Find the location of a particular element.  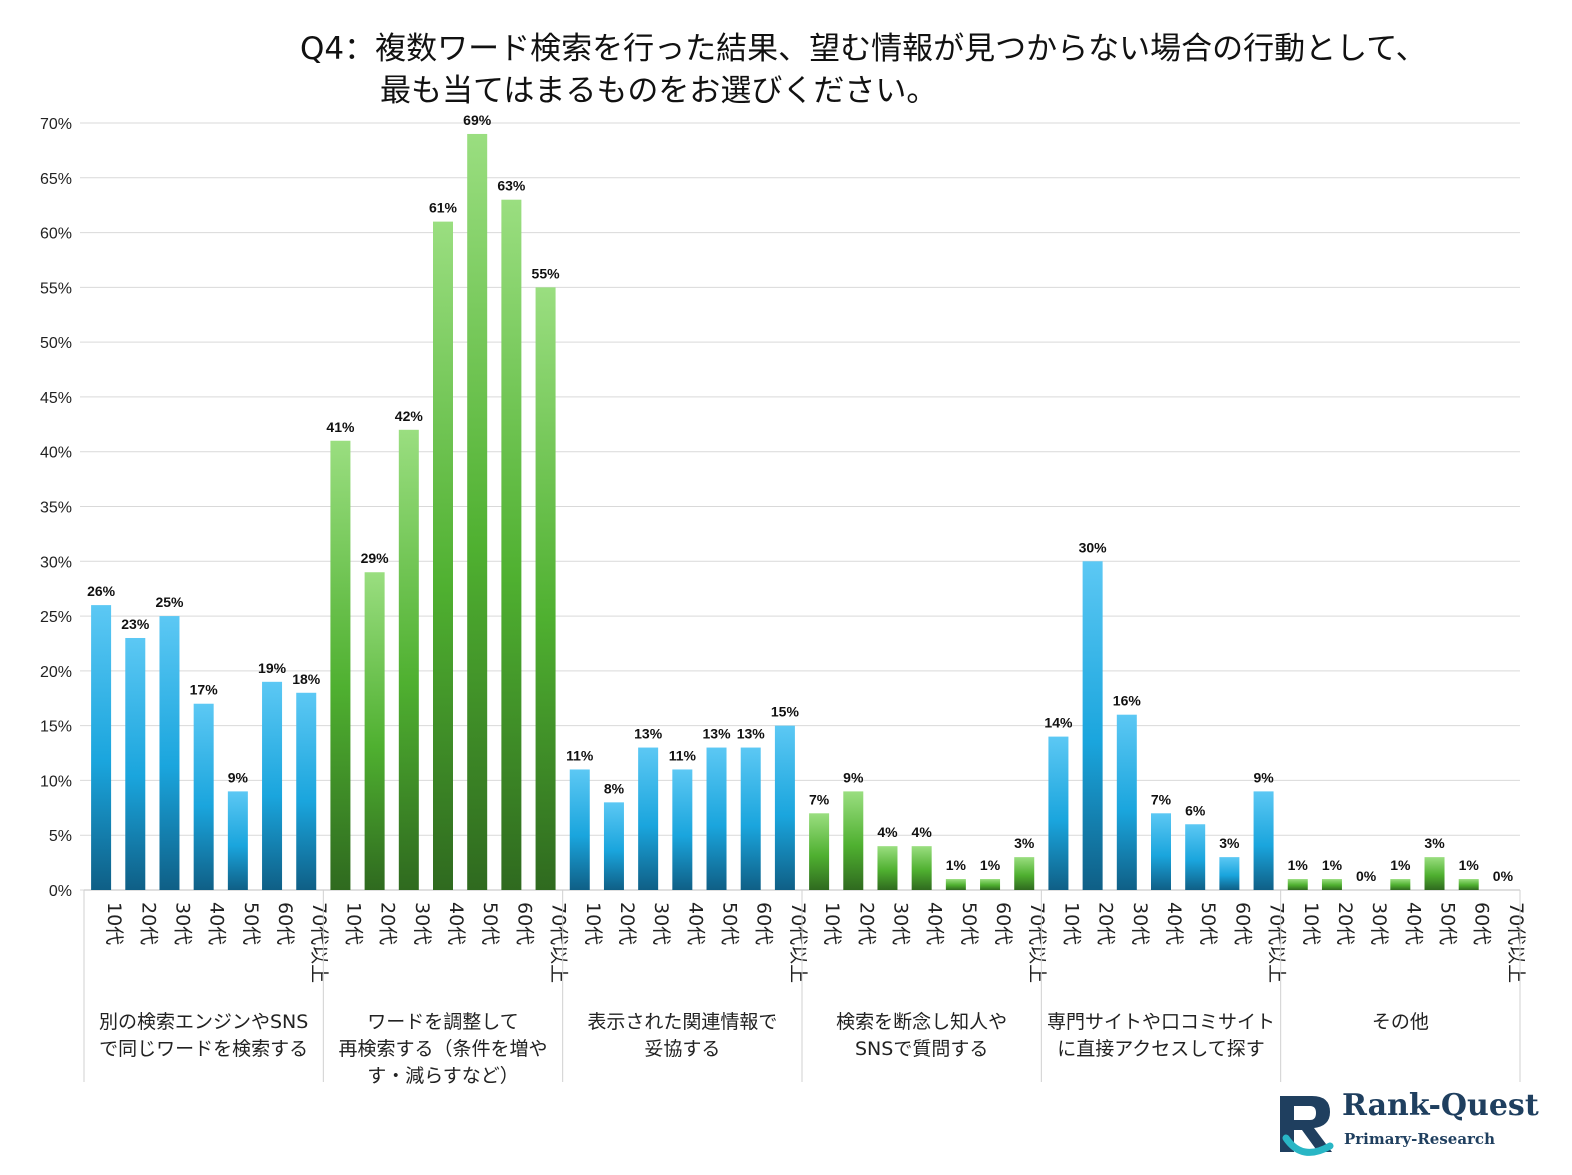

group-label: で同じワードを検索する is located at coordinates (203, 1049).